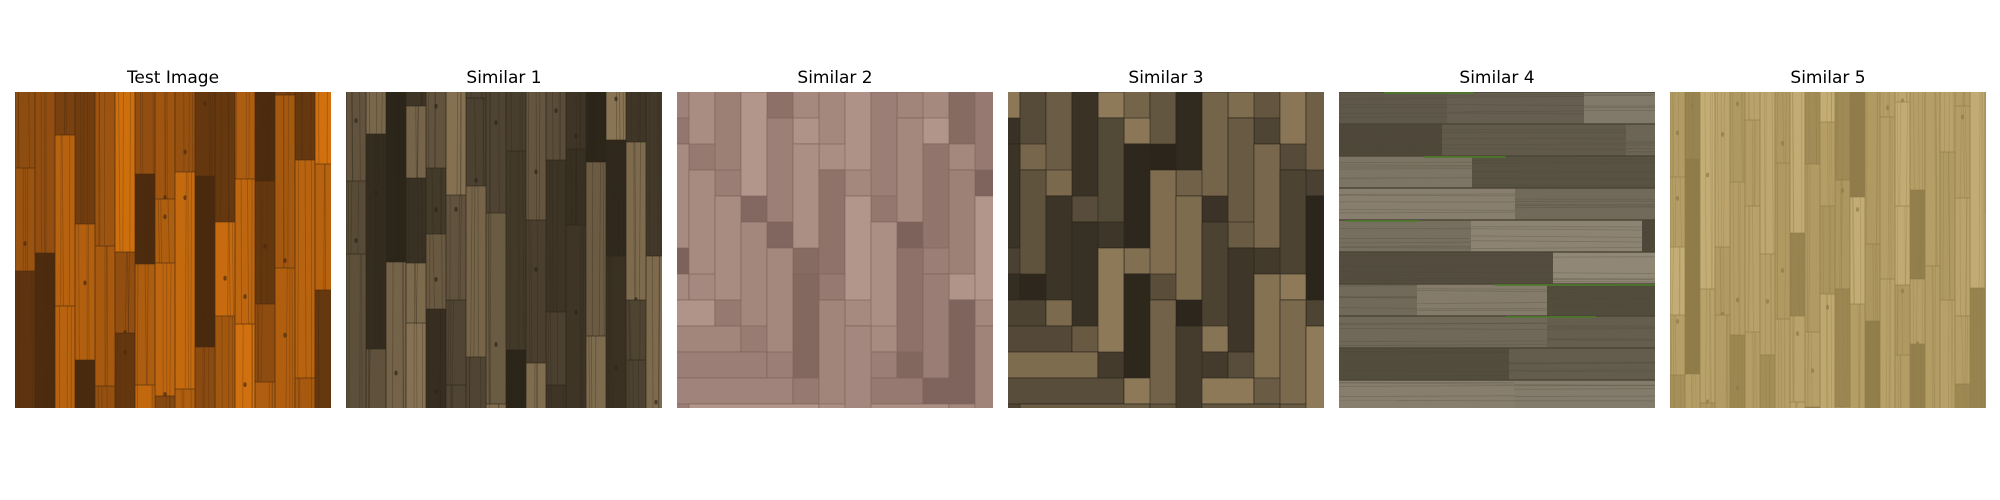 The width and height of the screenshot is (2000, 500). Describe the element at coordinates (1828, 78) in the screenshot. I see `panel-title: Similar 5` at that location.